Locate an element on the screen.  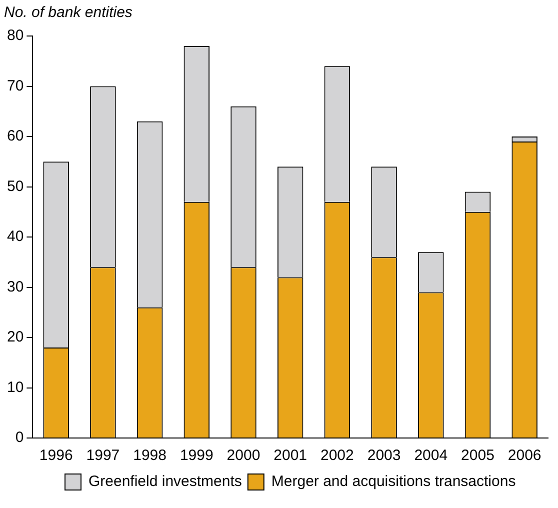
x-tick-label: 1997 is located at coordinates (103, 455).